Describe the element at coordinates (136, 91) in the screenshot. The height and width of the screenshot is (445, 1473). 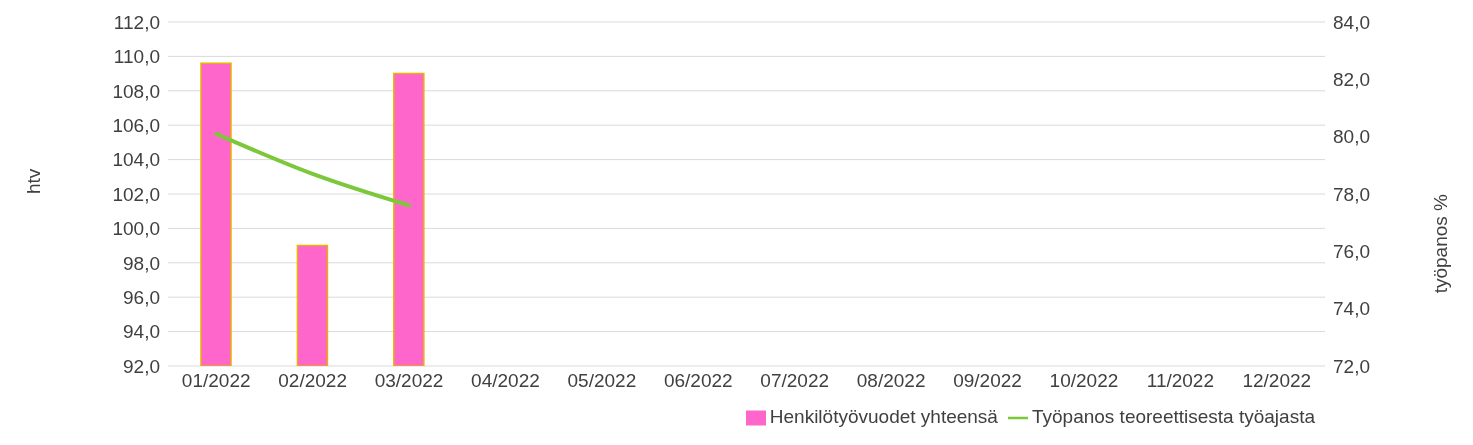
I see `y-tick-label: 108,0` at that location.